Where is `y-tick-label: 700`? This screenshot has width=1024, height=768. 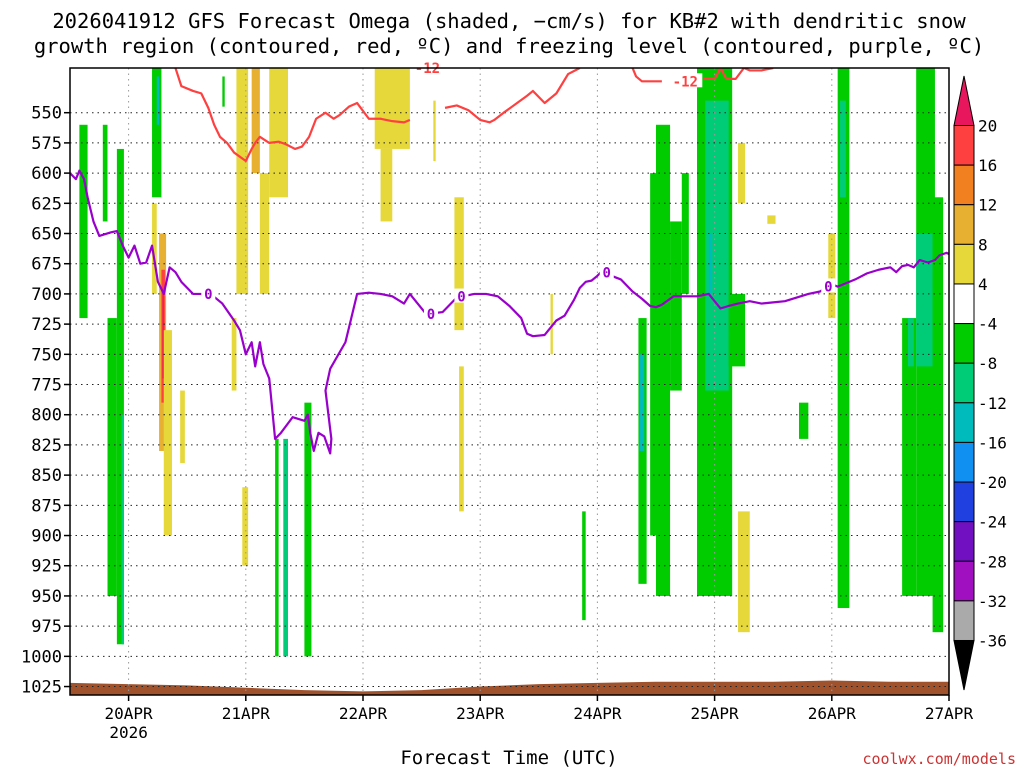 y-tick-label: 700 is located at coordinates (46, 295).